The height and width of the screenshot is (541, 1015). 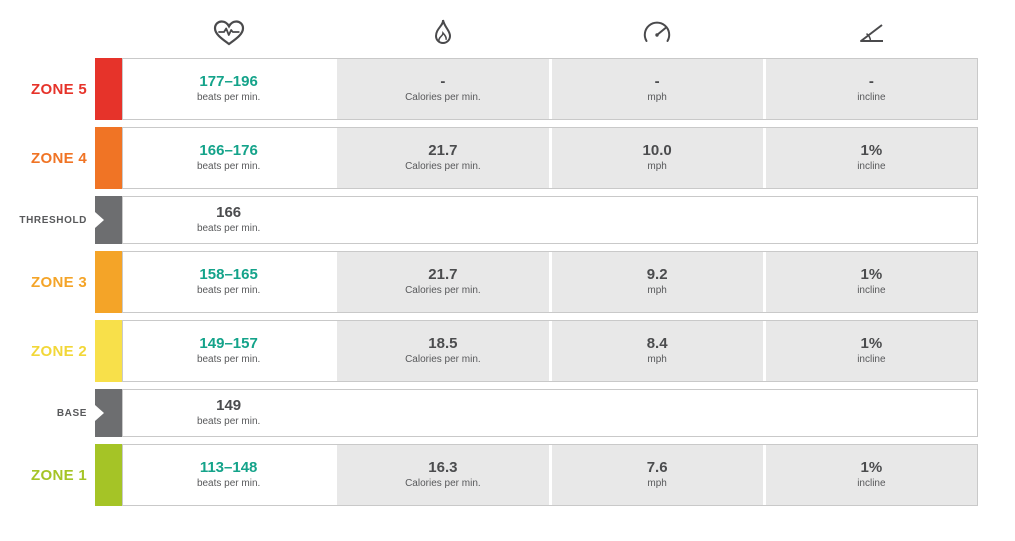 I want to click on bpm-value: 166–176, so click(x=228, y=151).